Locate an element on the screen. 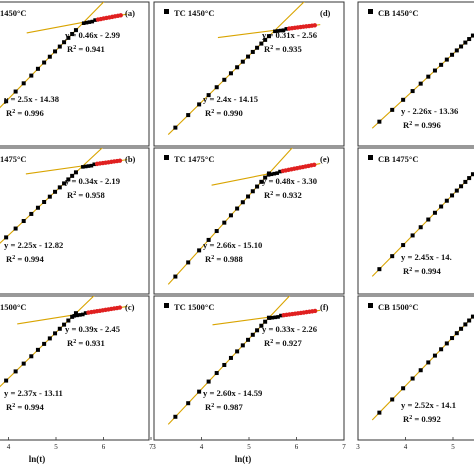 This screenshot has width=474, height=474. panel-title: TC 1475°C is located at coordinates (194, 159).